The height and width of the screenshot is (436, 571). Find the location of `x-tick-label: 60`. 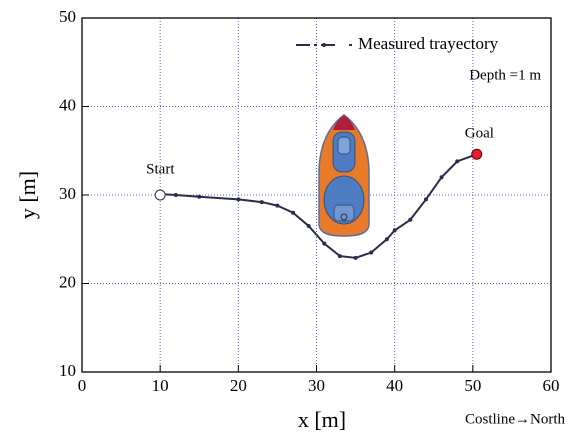

x-tick-label: 60 is located at coordinates (551, 385).